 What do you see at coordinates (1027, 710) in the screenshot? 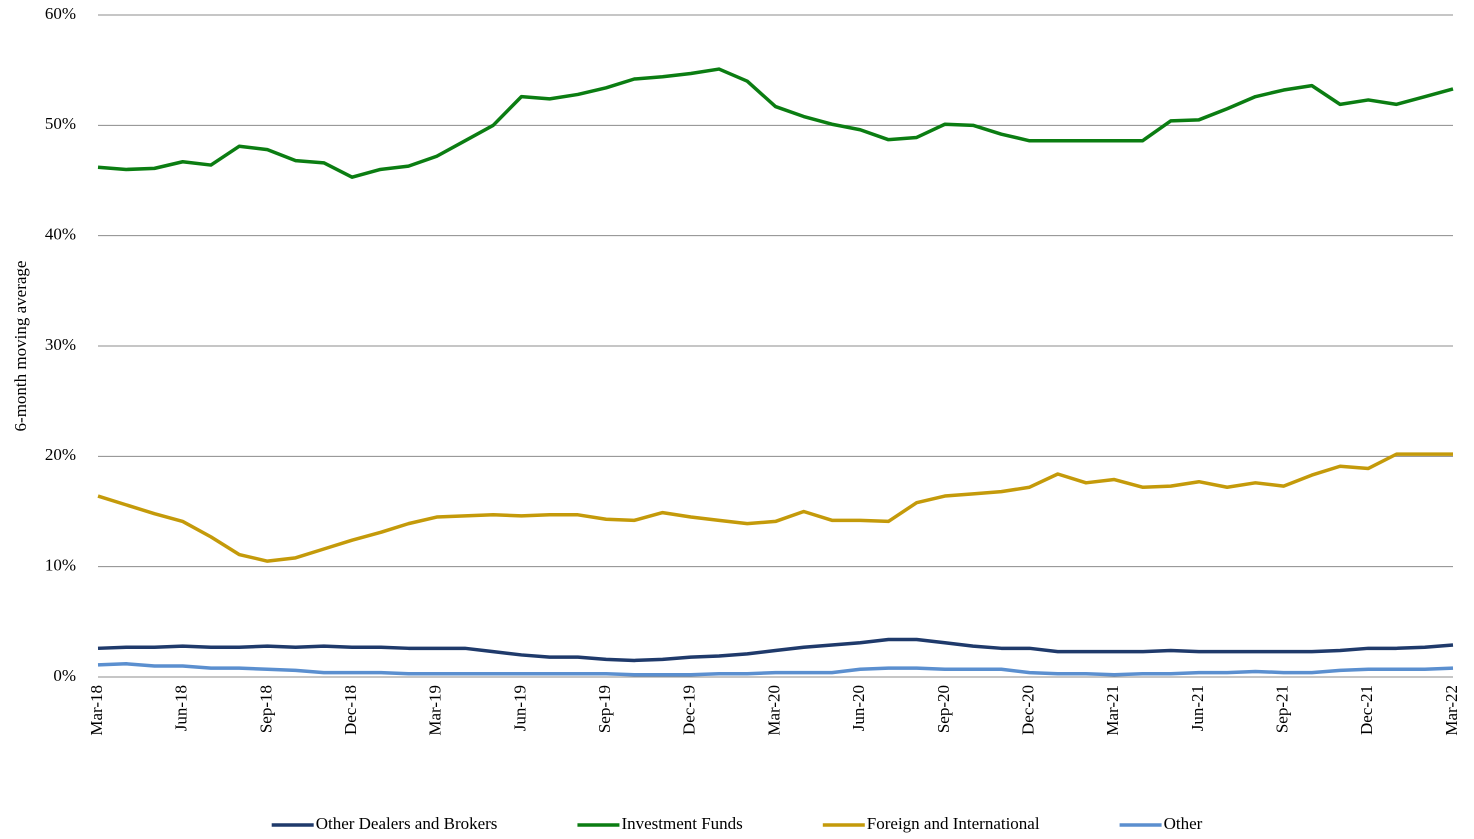
I see `x-tick-label: Dec-20` at bounding box center [1027, 710].